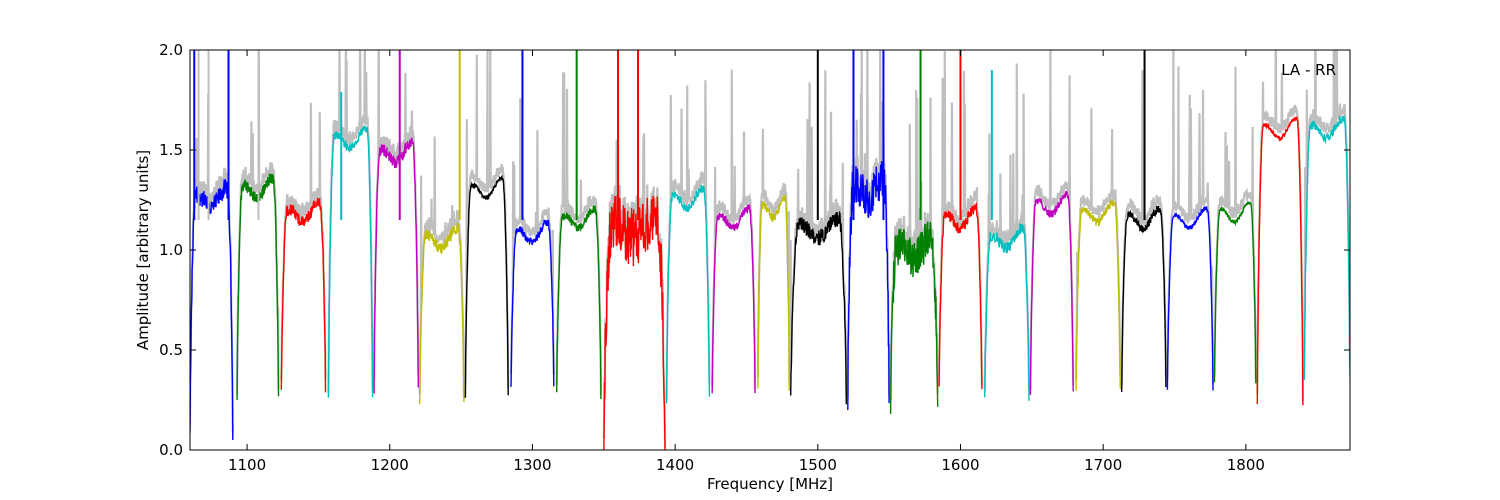  I want to click on y-tick-label: 0.5, so click(171, 350).